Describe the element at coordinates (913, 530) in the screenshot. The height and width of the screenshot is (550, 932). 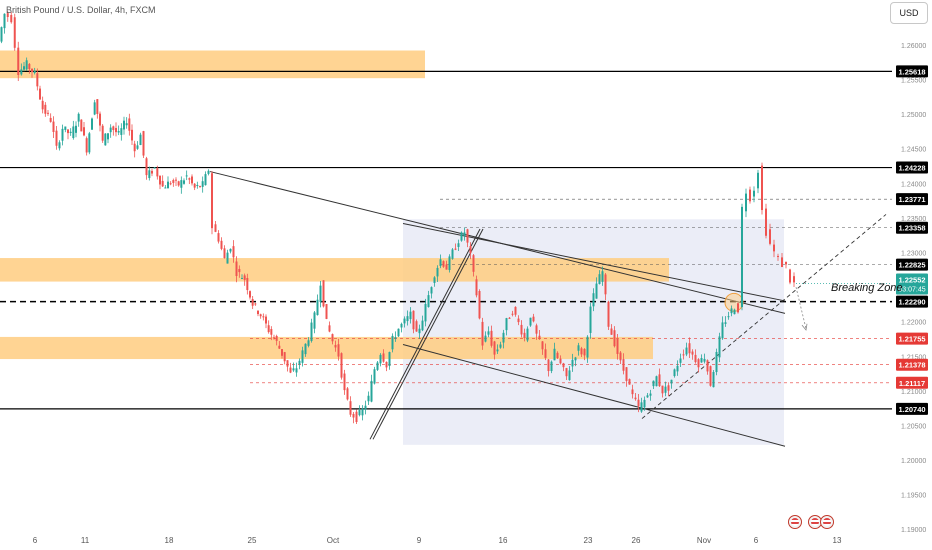
I see `y-tick-label: 1.19000` at that location.